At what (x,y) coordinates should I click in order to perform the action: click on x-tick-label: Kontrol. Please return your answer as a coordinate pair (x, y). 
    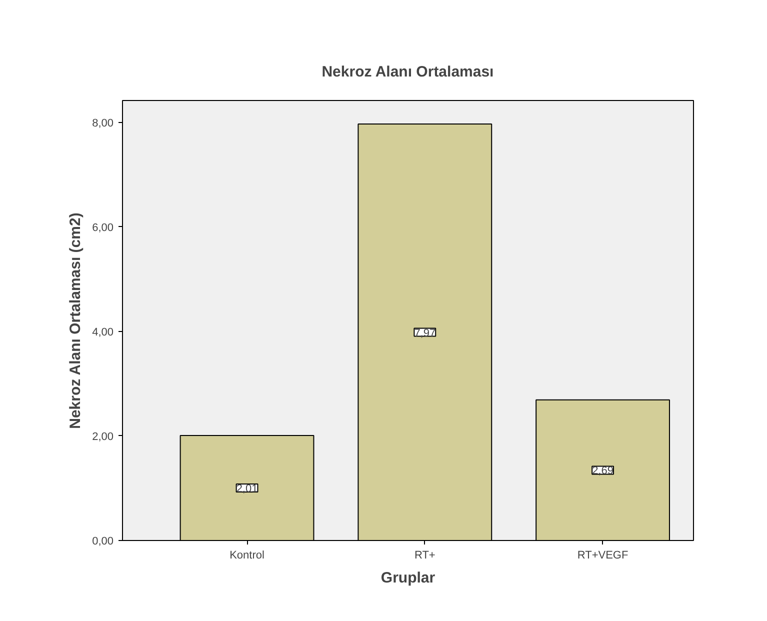
    Looking at the image, I should click on (247, 556).